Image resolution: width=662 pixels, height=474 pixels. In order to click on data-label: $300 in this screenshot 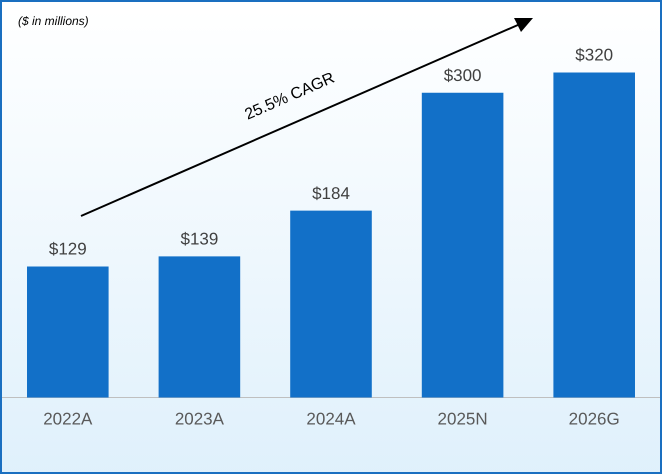, I will do `click(463, 75)`.